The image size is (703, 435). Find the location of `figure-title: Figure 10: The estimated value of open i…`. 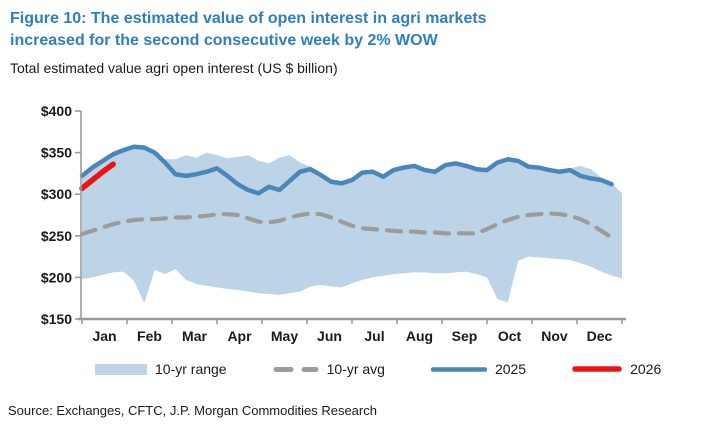

figure-title: Figure 10: The estimated value of open i… is located at coordinates (320, 30).